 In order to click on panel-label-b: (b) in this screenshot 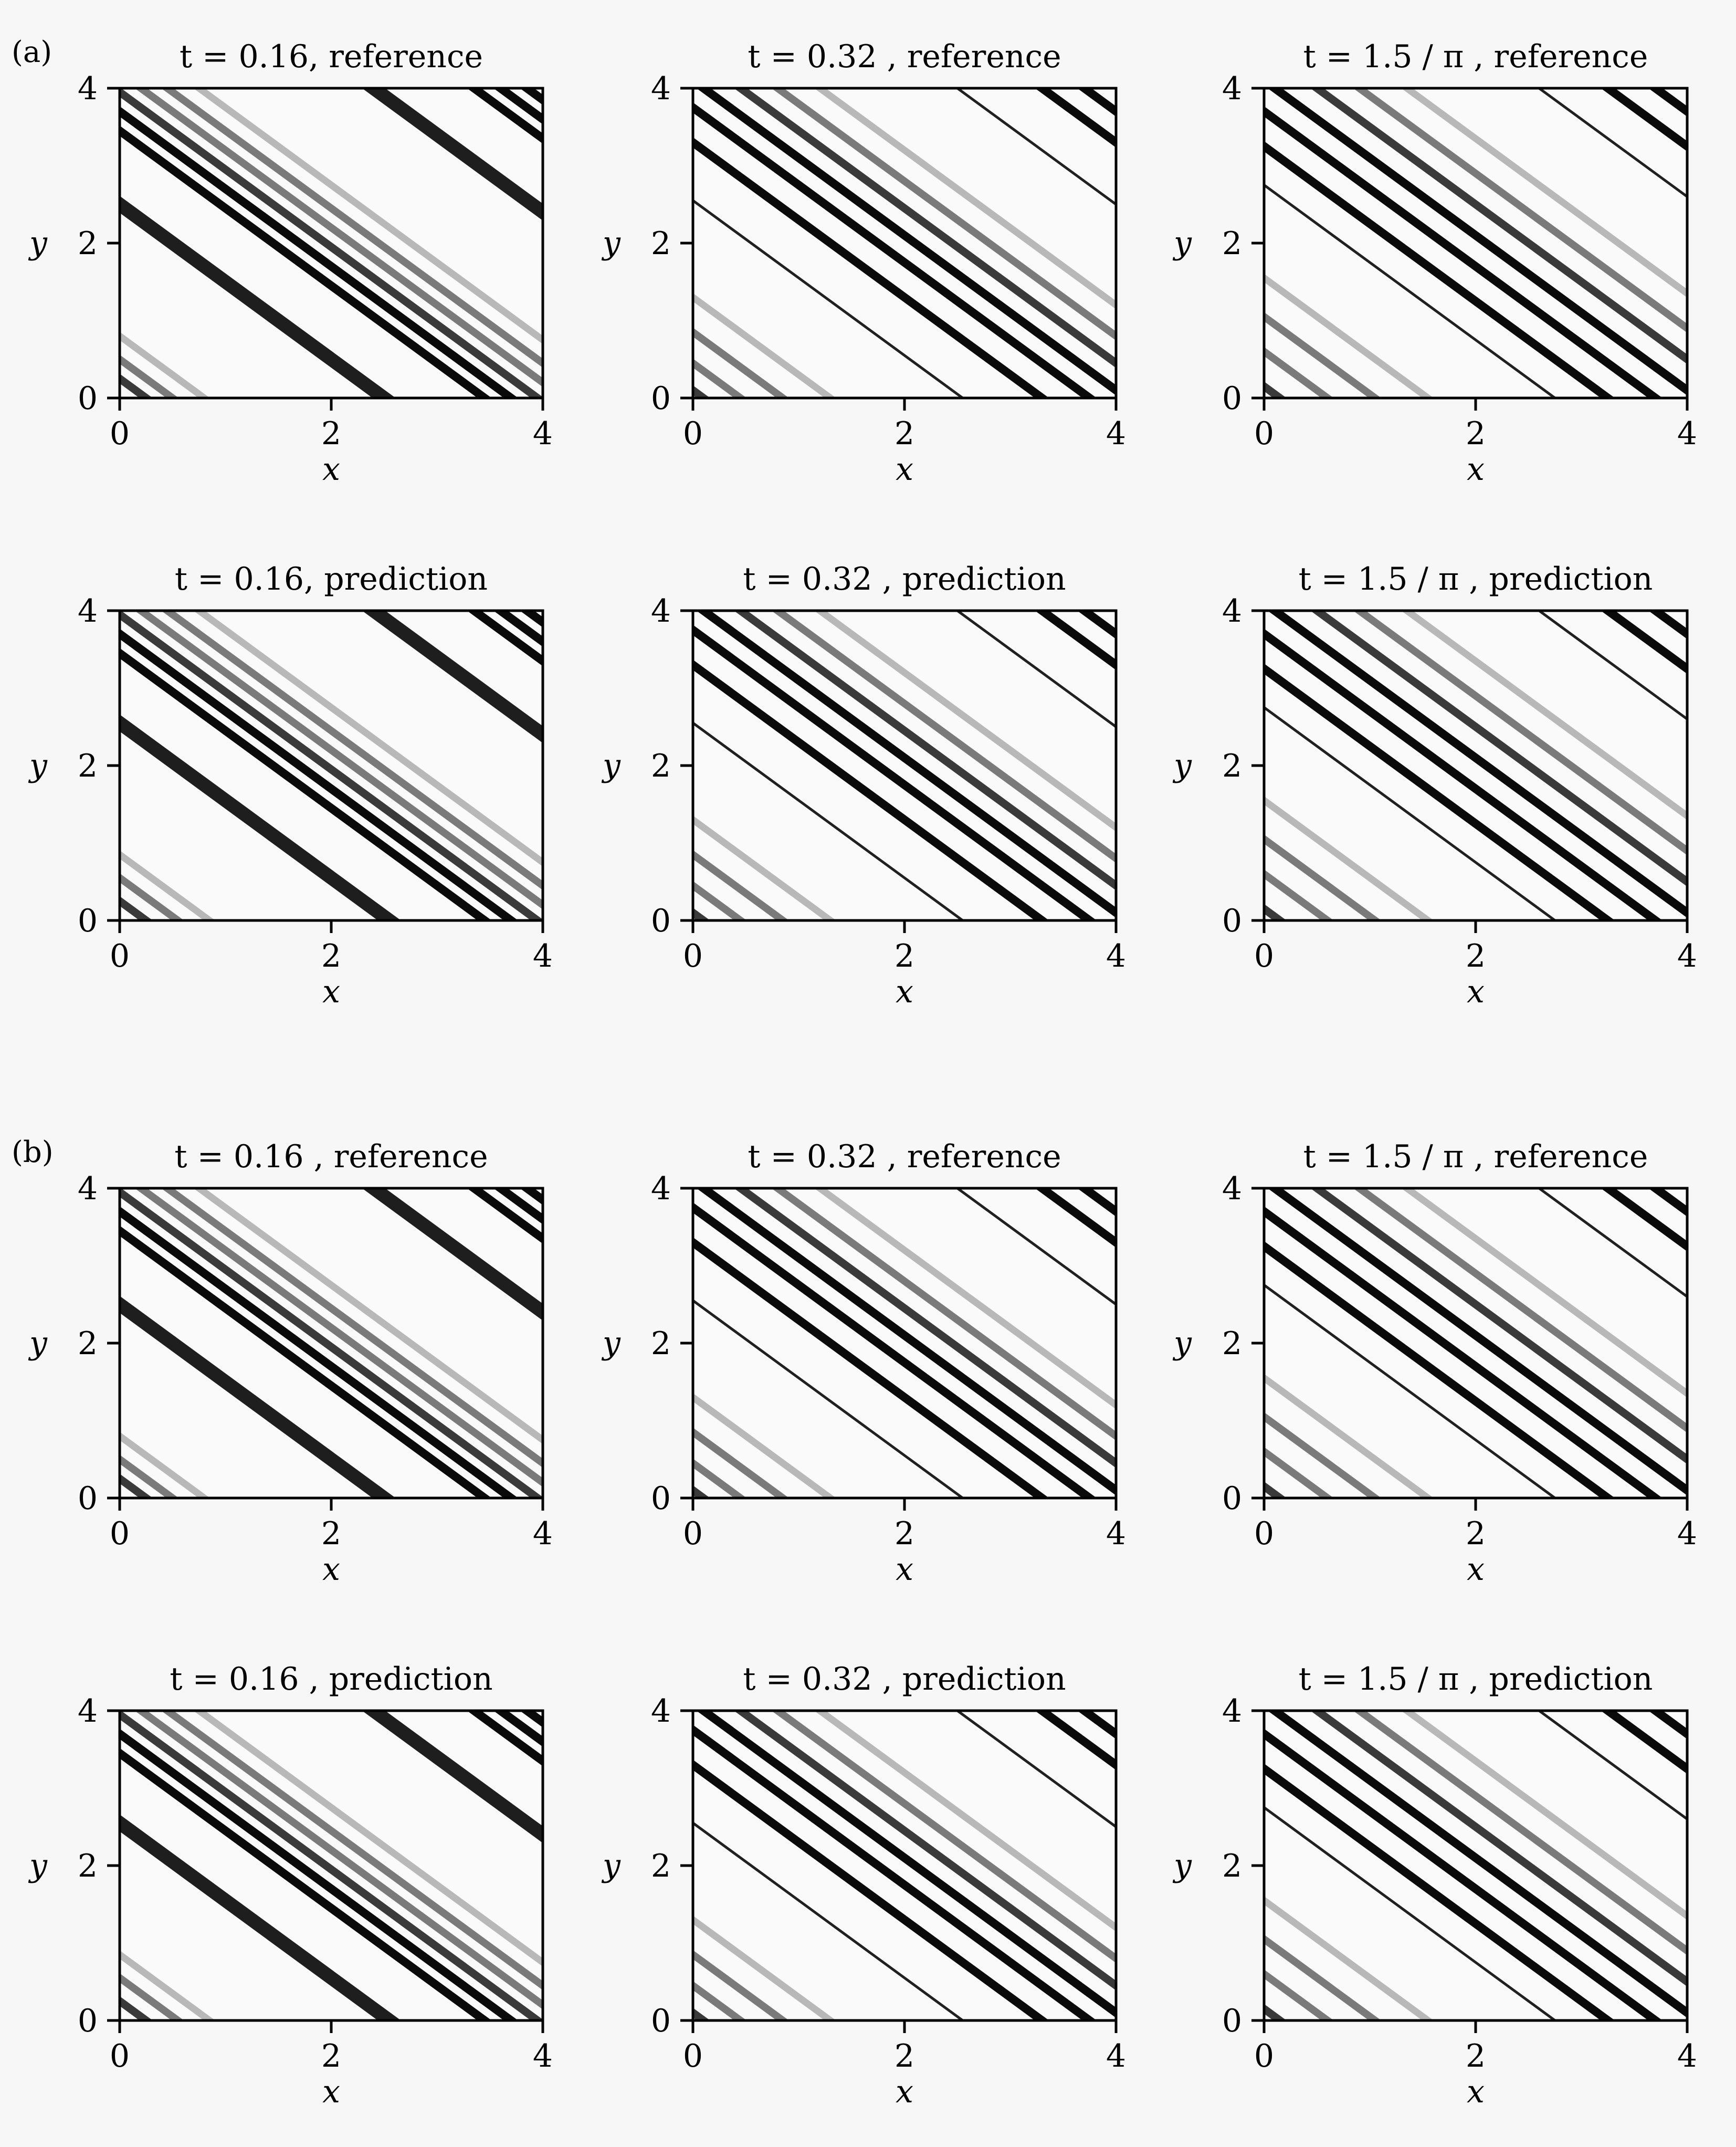, I will do `click(33, 1152)`.